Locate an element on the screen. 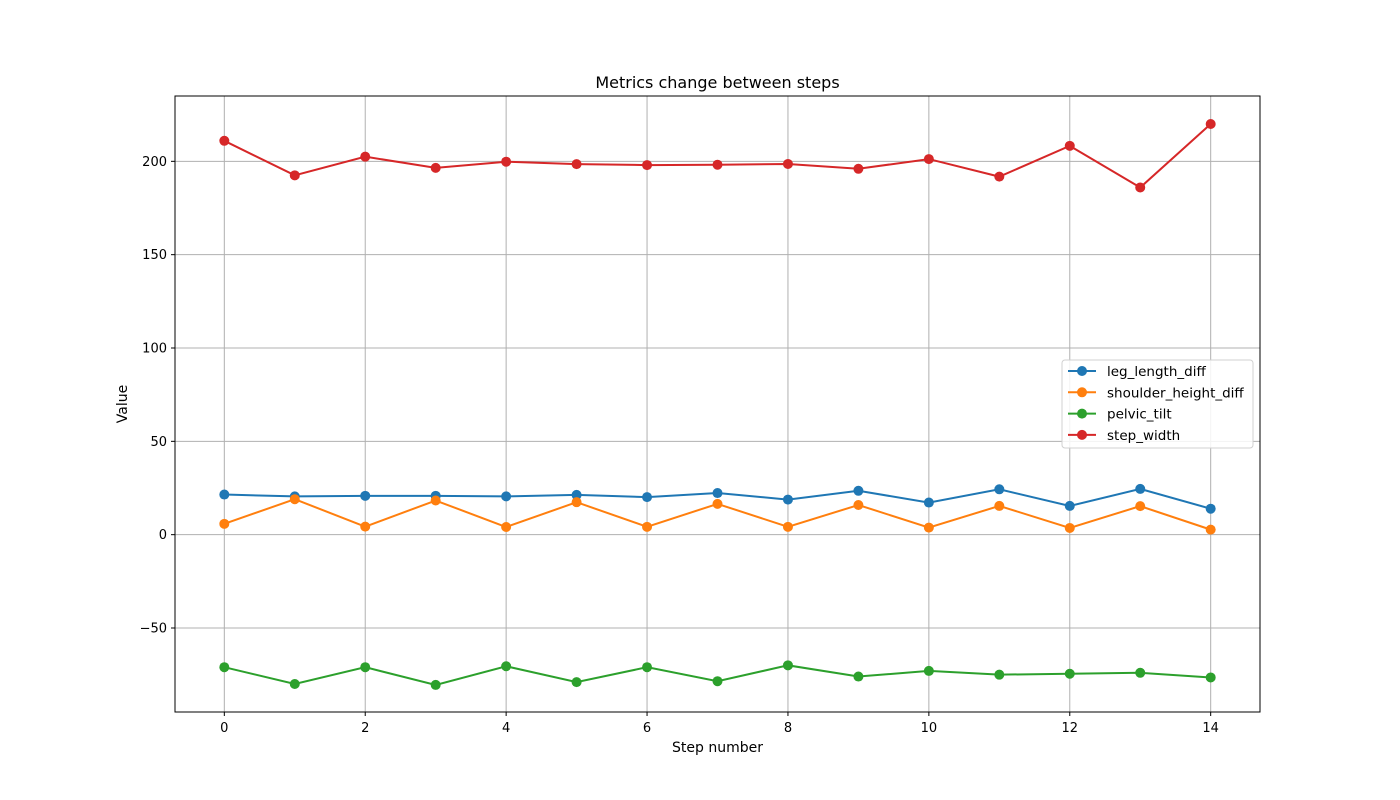 This screenshot has width=1400, height=800. series-step_width is located at coordinates (717, 156).